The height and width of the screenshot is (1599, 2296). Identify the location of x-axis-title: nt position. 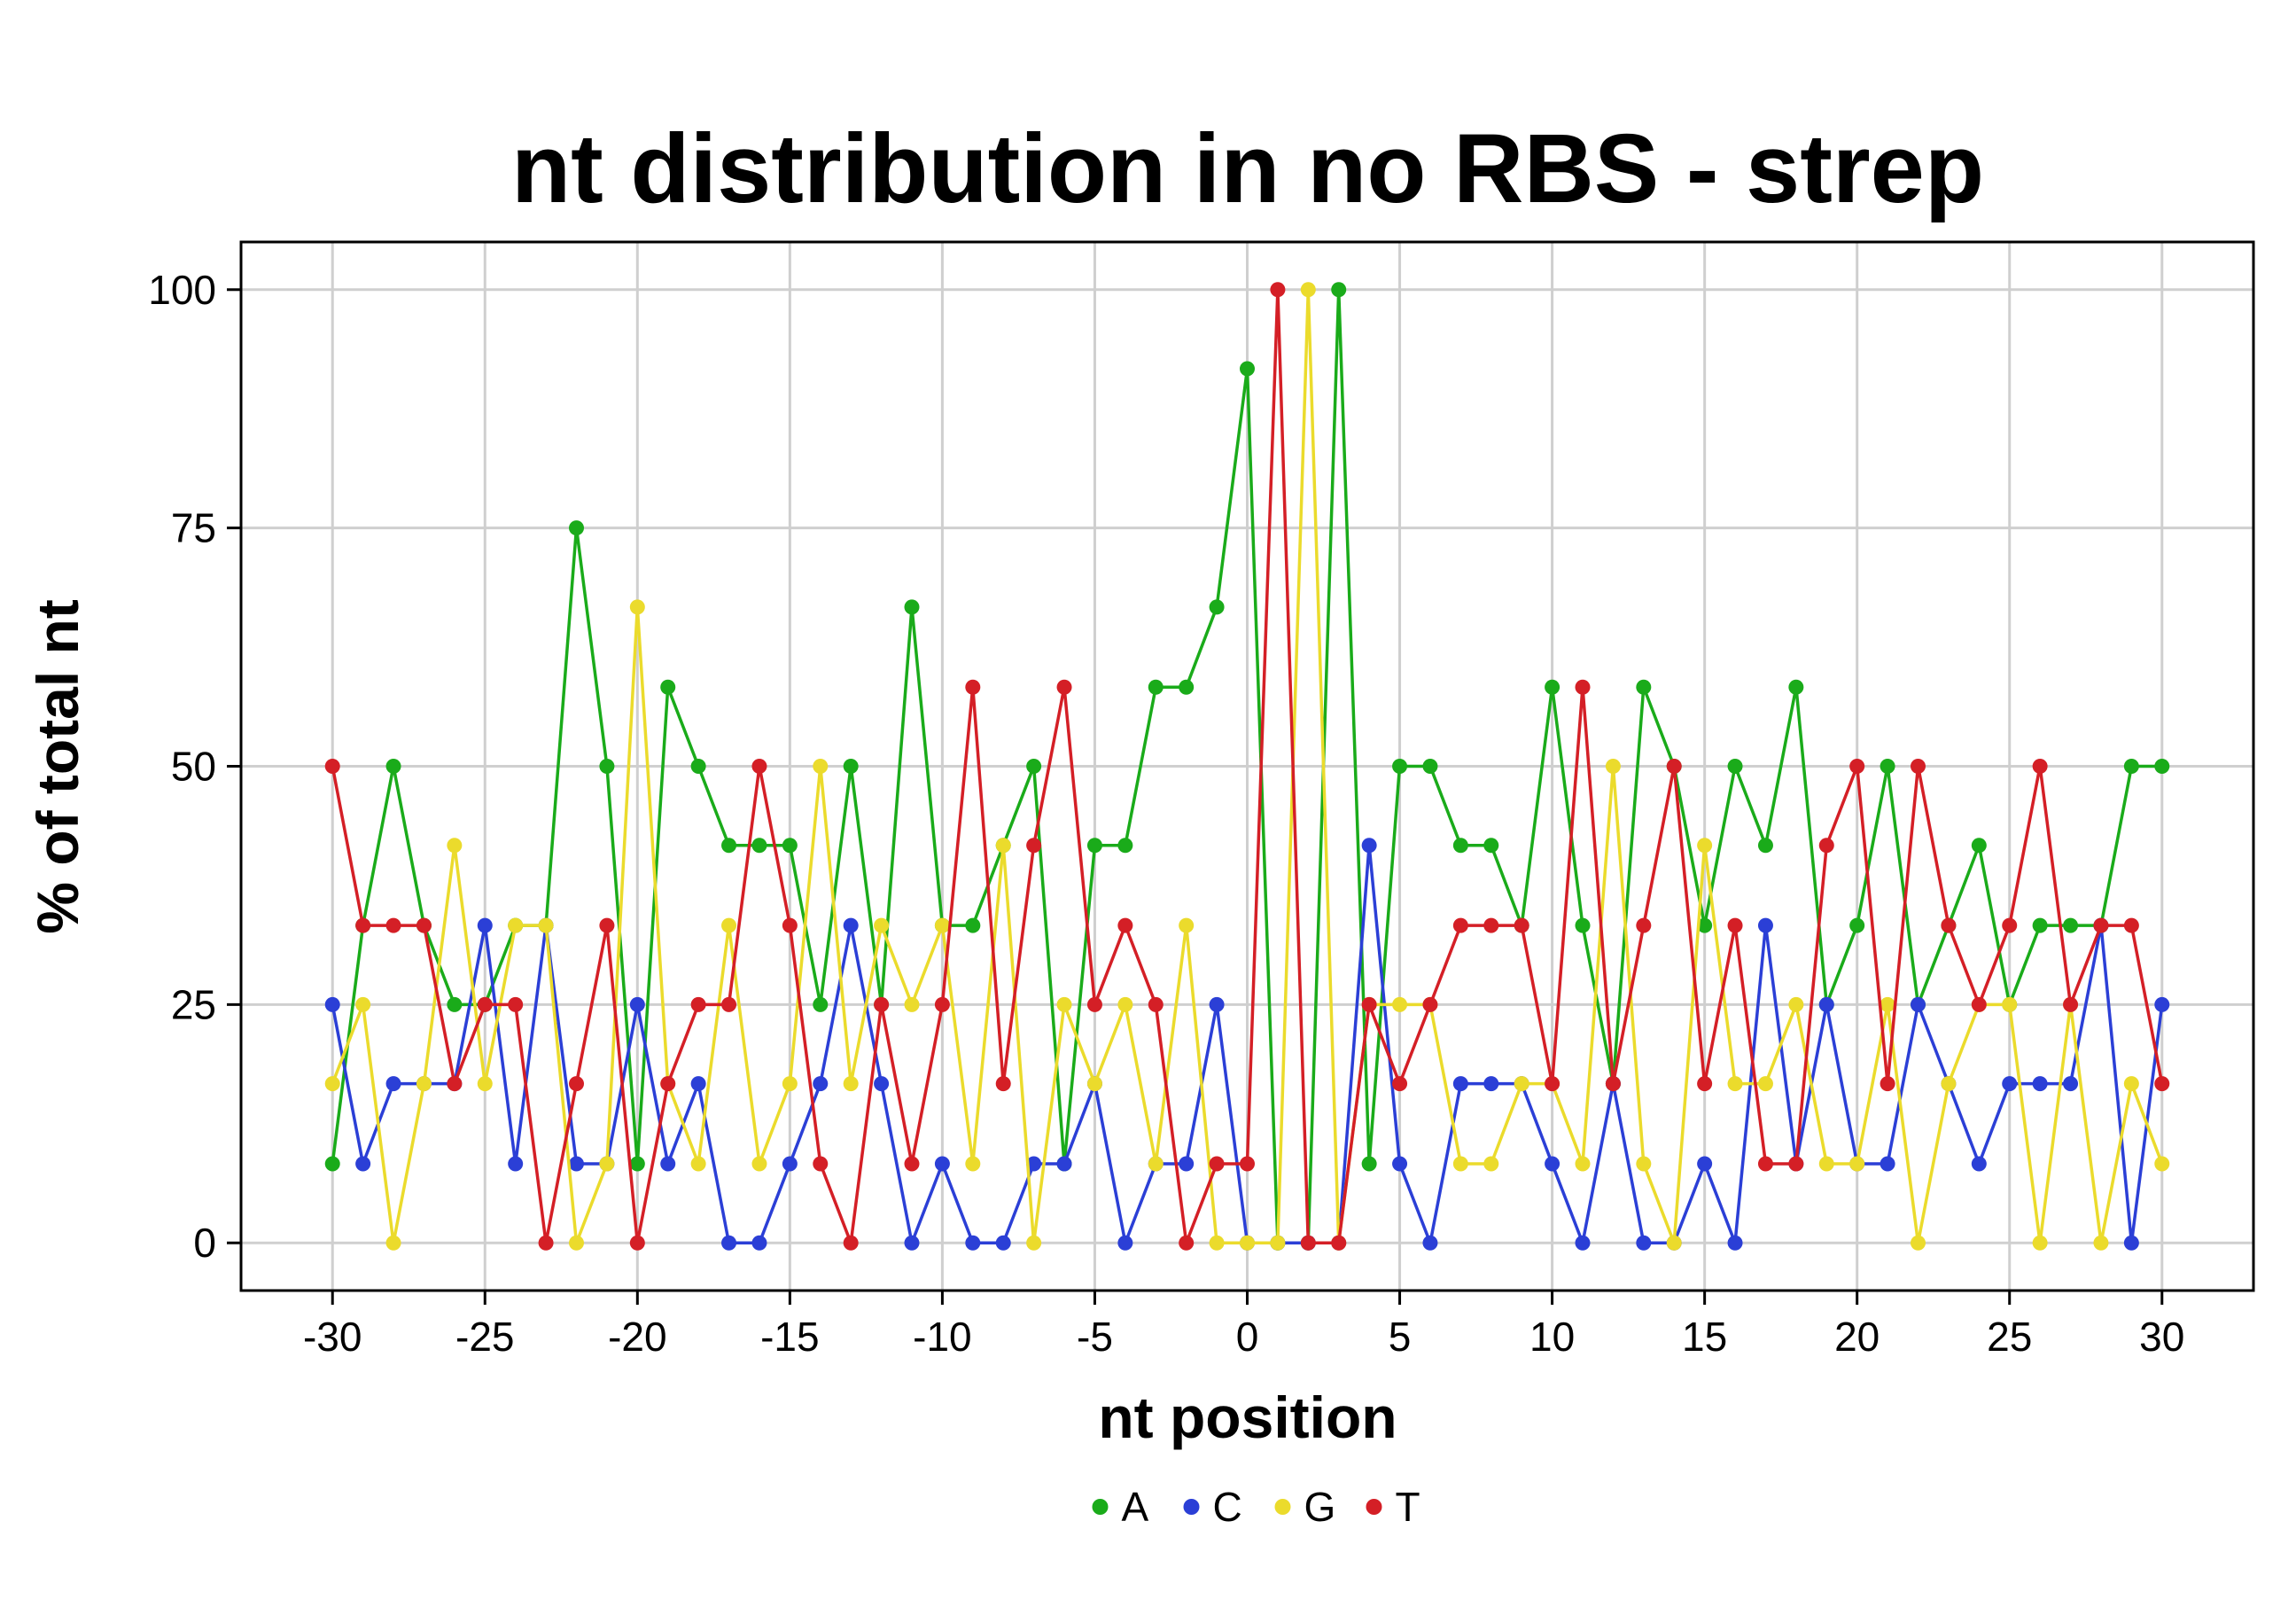
(1247, 1417).